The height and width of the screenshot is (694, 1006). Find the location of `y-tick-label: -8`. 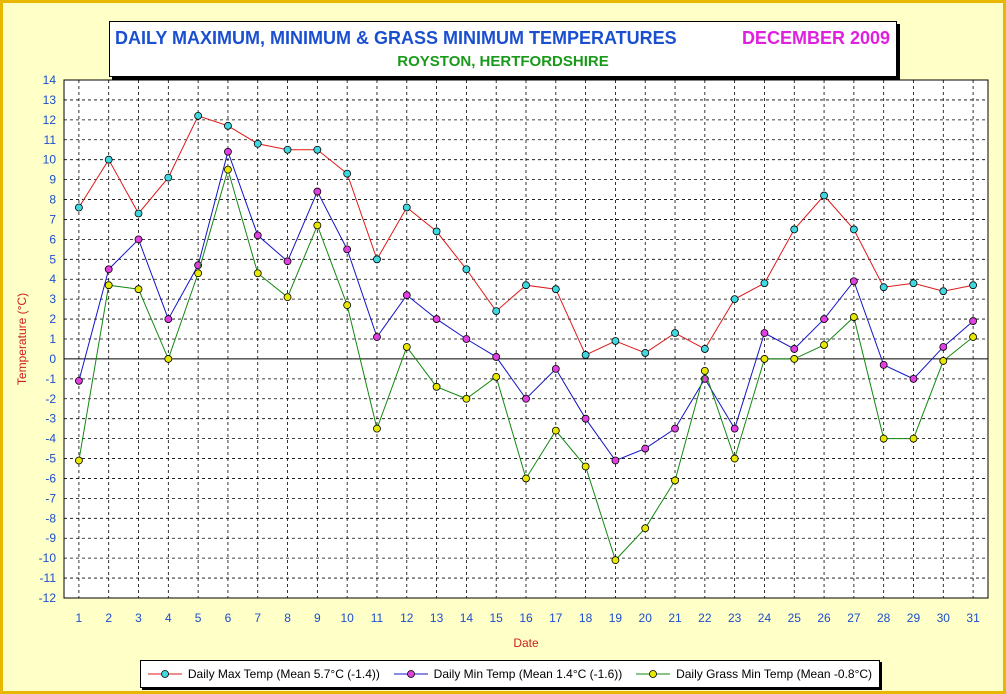

y-tick-label: -8 is located at coordinates (50, 518).